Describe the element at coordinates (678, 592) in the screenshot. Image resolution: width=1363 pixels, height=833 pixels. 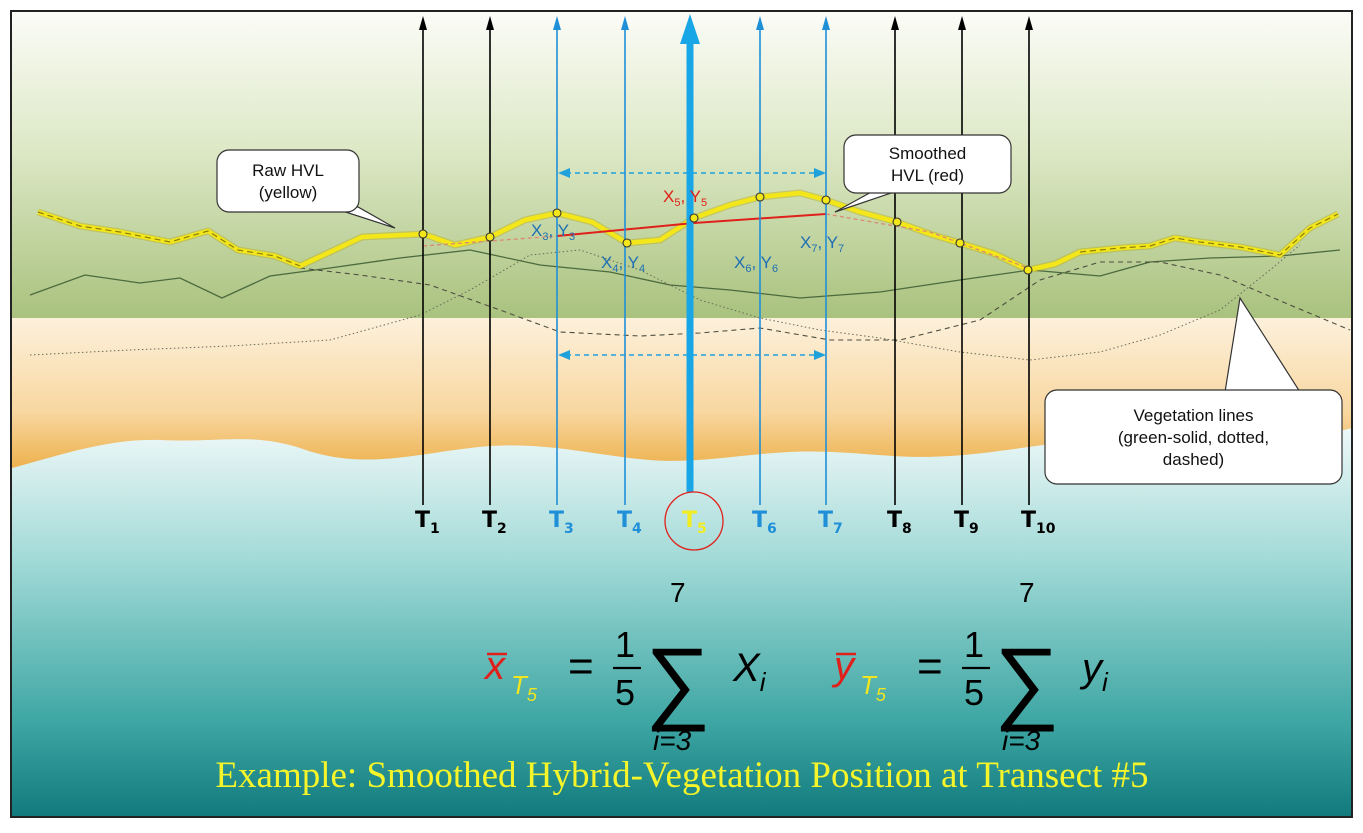
I see `formula-x-mean-sum-upper: 7` at that location.